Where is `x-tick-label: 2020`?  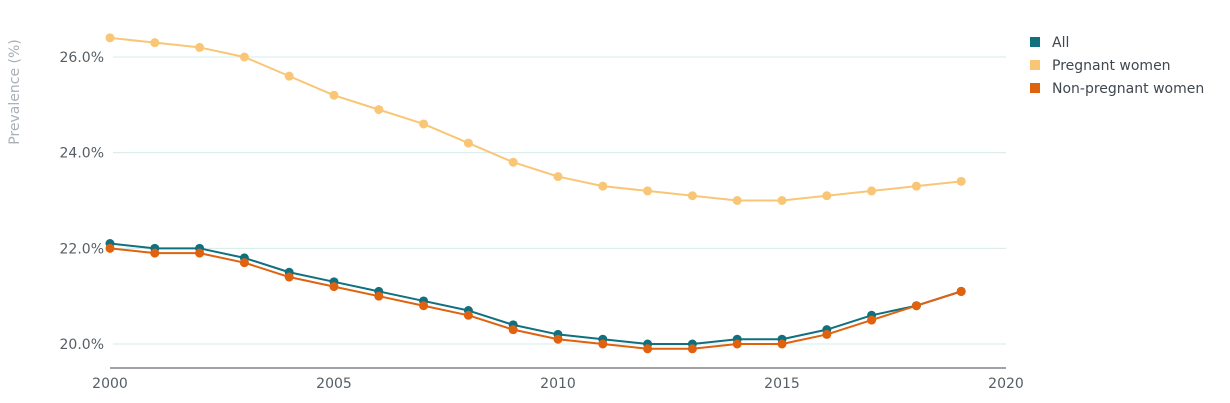 x-tick-label: 2020 is located at coordinates (1006, 384).